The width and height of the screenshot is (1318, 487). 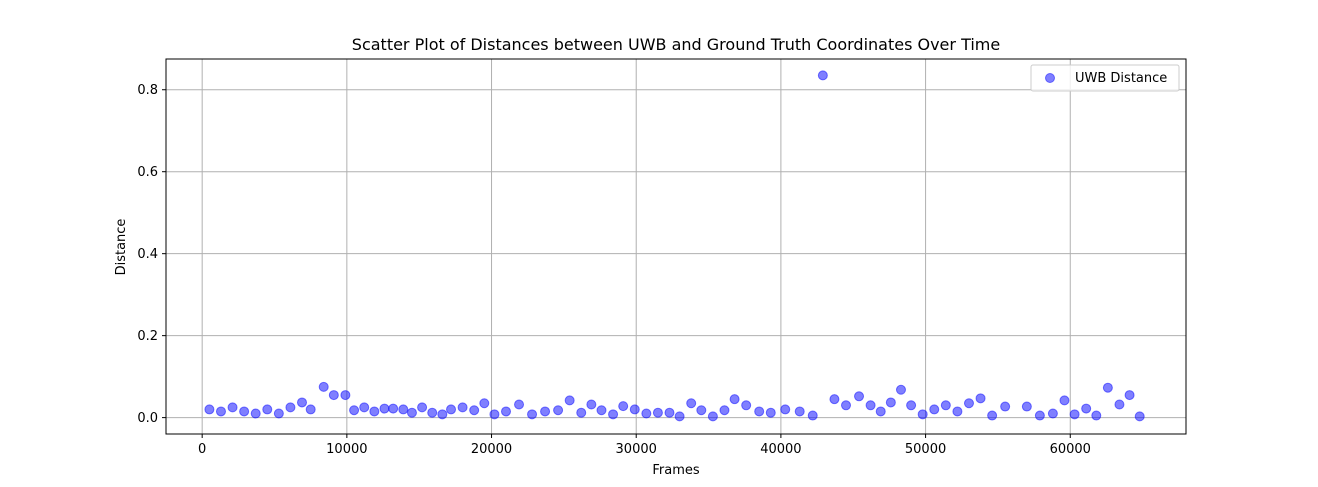 I want to click on x-tick-label: 10000, so click(x=346, y=449).